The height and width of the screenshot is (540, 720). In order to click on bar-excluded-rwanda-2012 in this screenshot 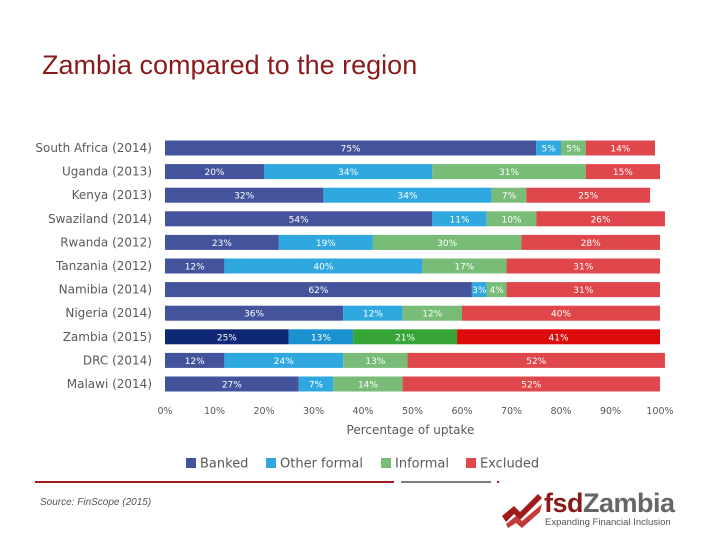, I will do `click(590, 242)`.